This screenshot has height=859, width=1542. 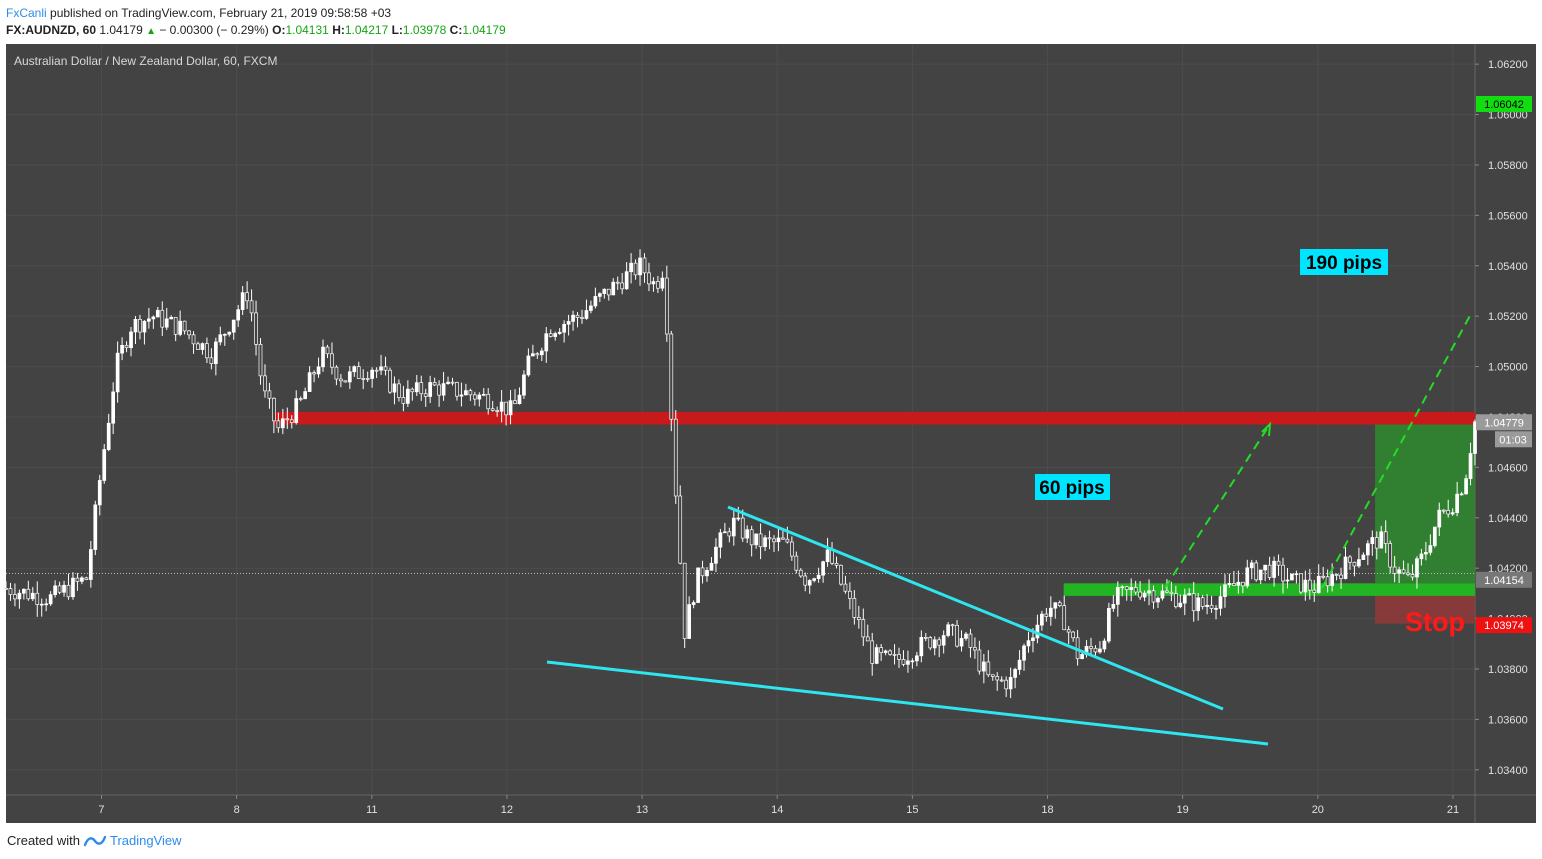 What do you see at coordinates (1508, 65) in the screenshot?
I see `y-tick-label: 1.06200` at bounding box center [1508, 65].